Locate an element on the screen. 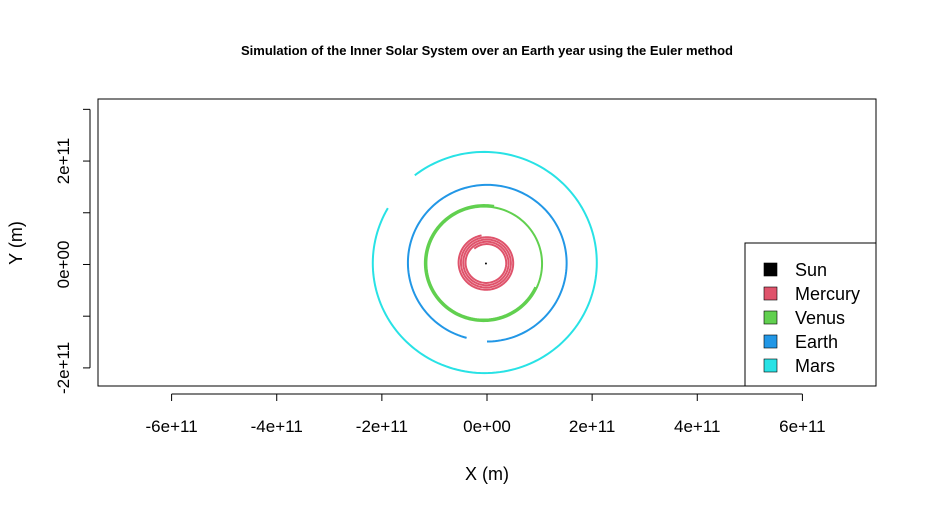  legend-label-earth: Earth is located at coordinates (816, 342).